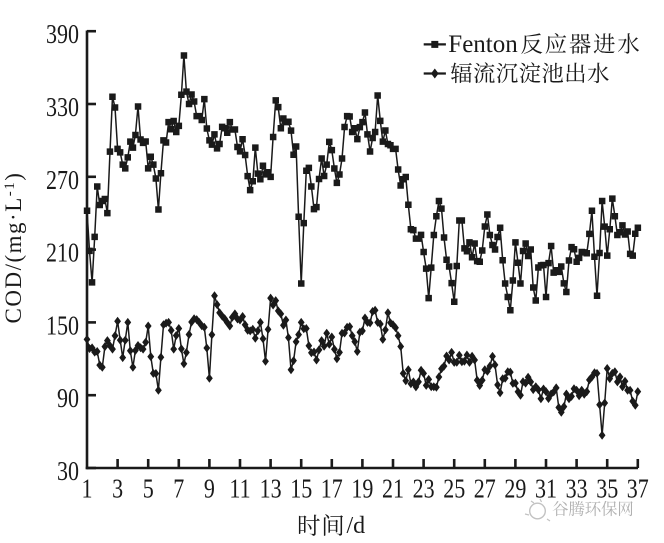 The image size is (664, 543). I want to click on svg-text: 210, so click(62, 253).